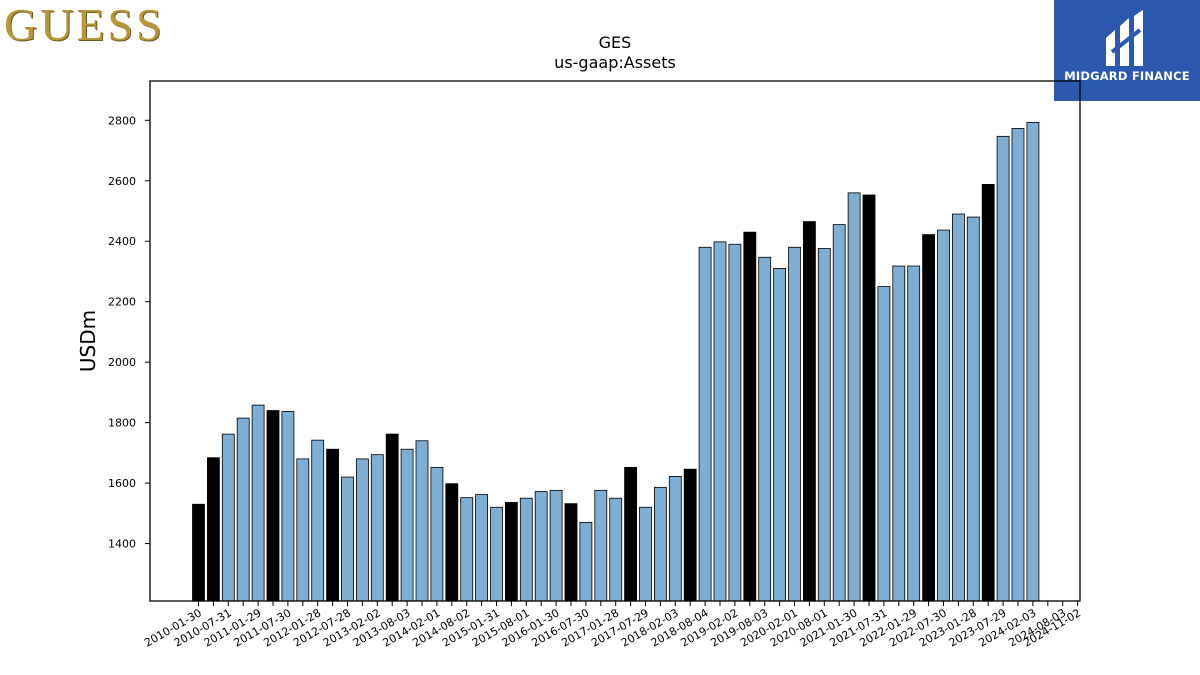  I want to click on chart-subtitle: us-gaap:Assets, so click(615, 62).